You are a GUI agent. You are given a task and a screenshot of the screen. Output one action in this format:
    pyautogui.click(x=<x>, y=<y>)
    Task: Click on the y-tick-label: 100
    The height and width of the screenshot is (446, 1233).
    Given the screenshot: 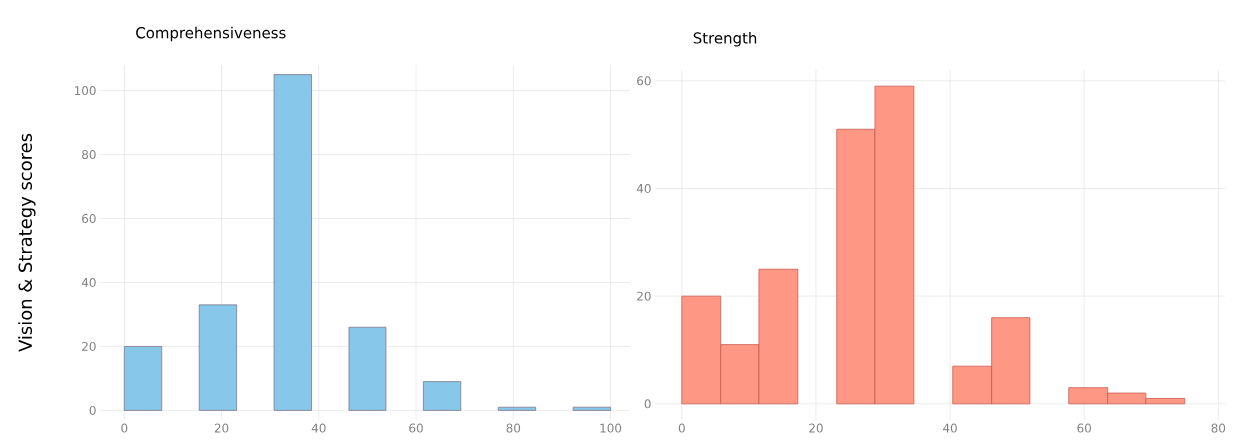 What is the action you would take?
    pyautogui.click(x=85, y=91)
    